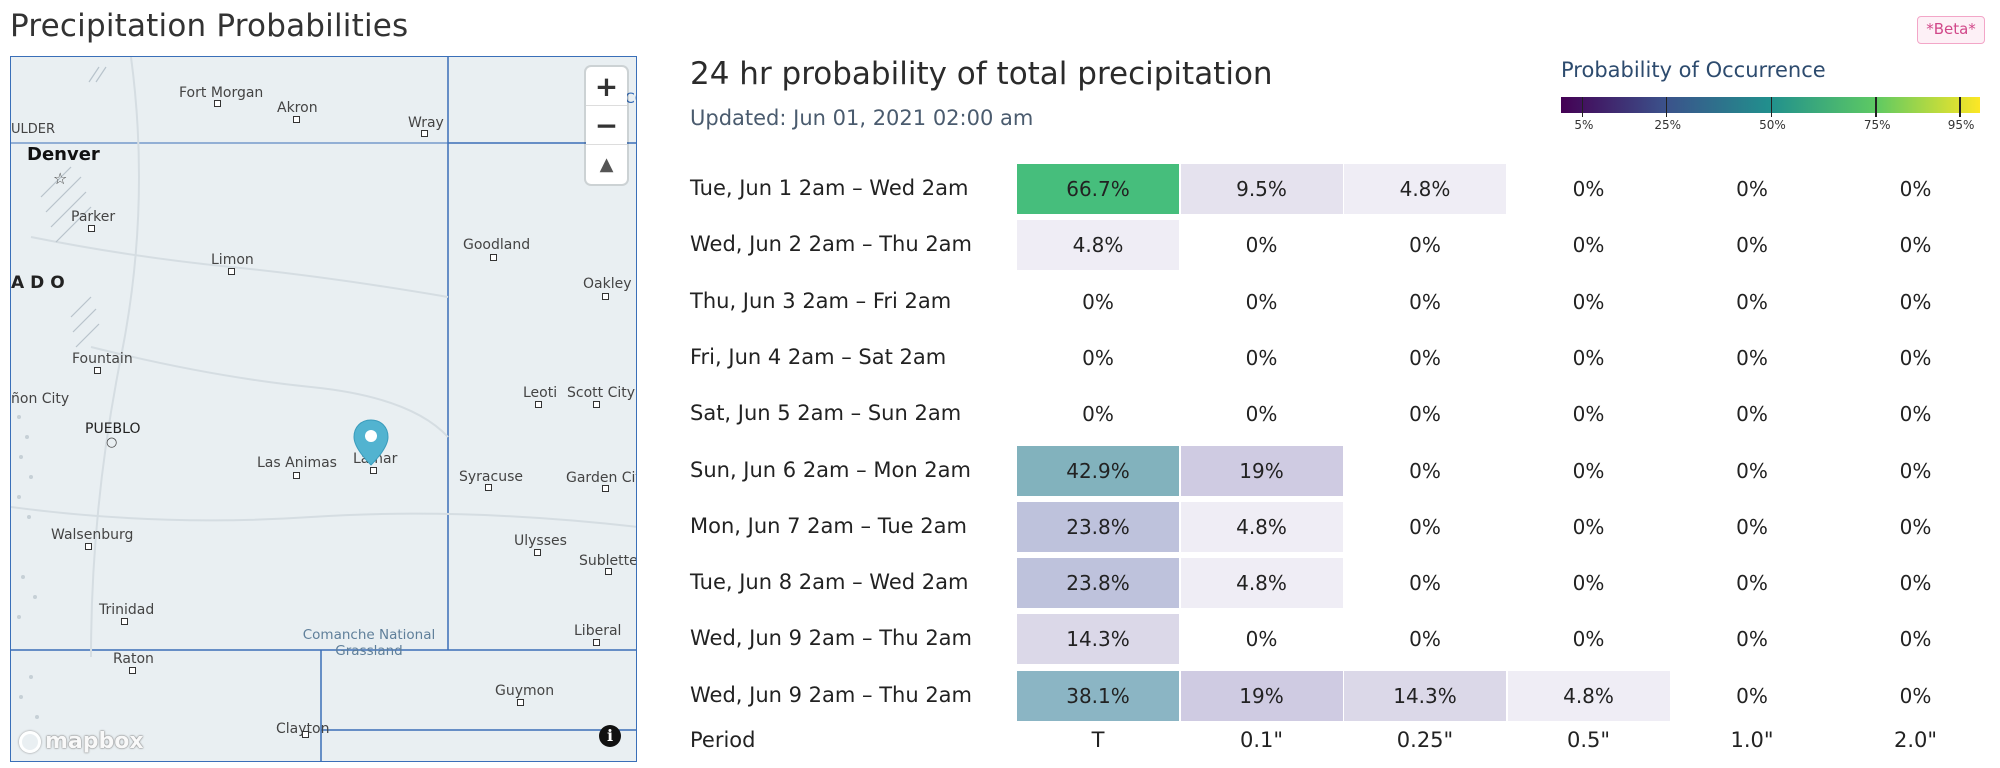  Describe the element at coordinates (981, 74) in the screenshot. I see `chart-title: 24 hr probability of total precipitation` at that location.